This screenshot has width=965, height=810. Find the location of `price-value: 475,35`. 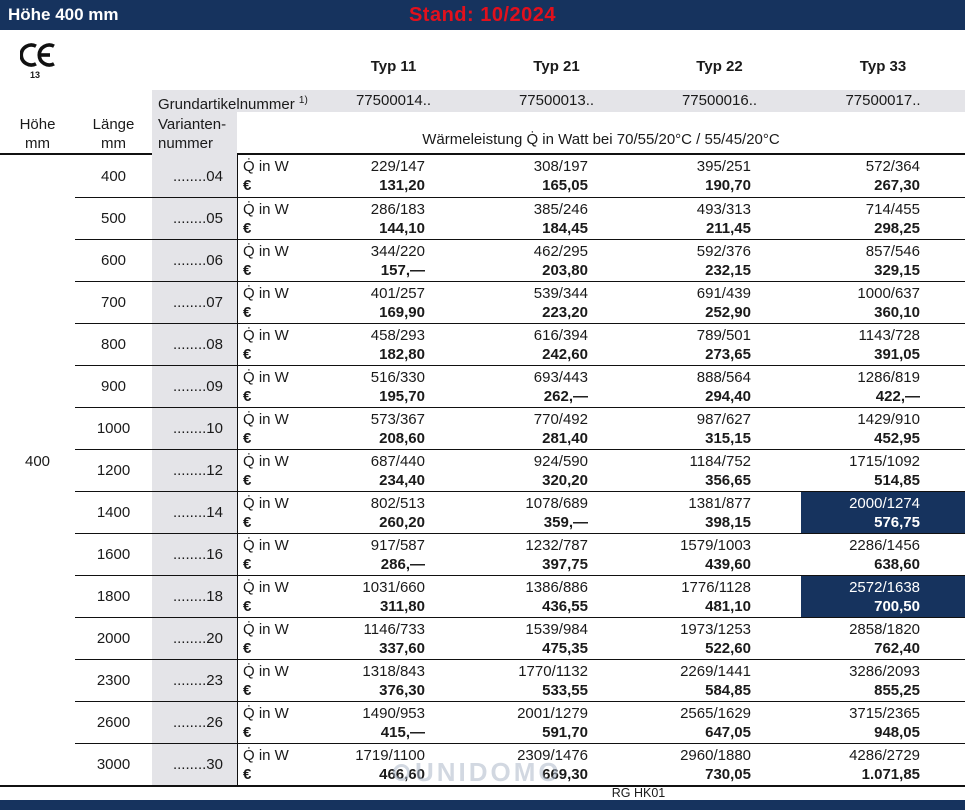

price-value: 475,35 is located at coordinates (565, 648).